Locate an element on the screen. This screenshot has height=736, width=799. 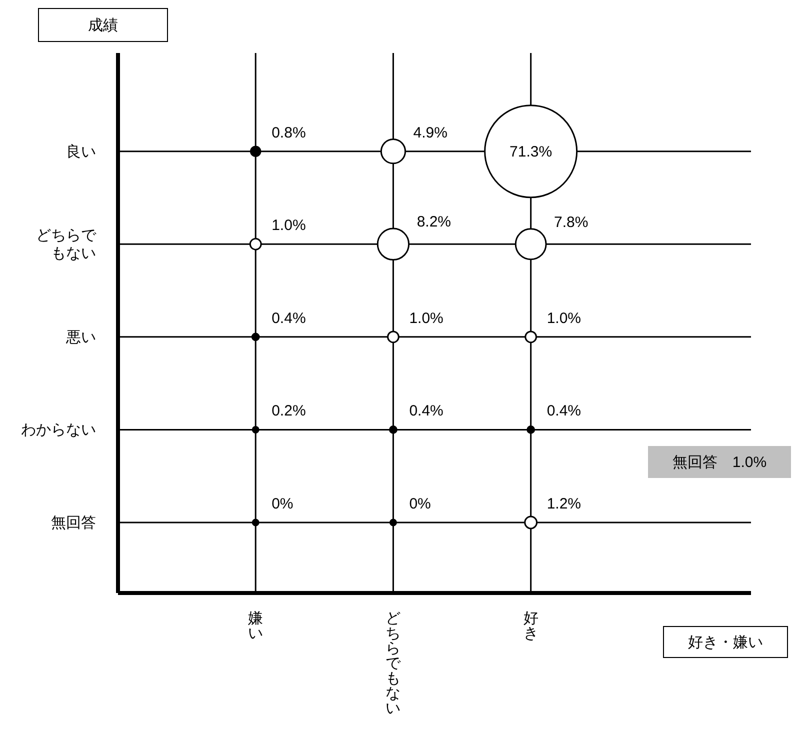
text: 好き・嫌い is located at coordinates (725, 642).